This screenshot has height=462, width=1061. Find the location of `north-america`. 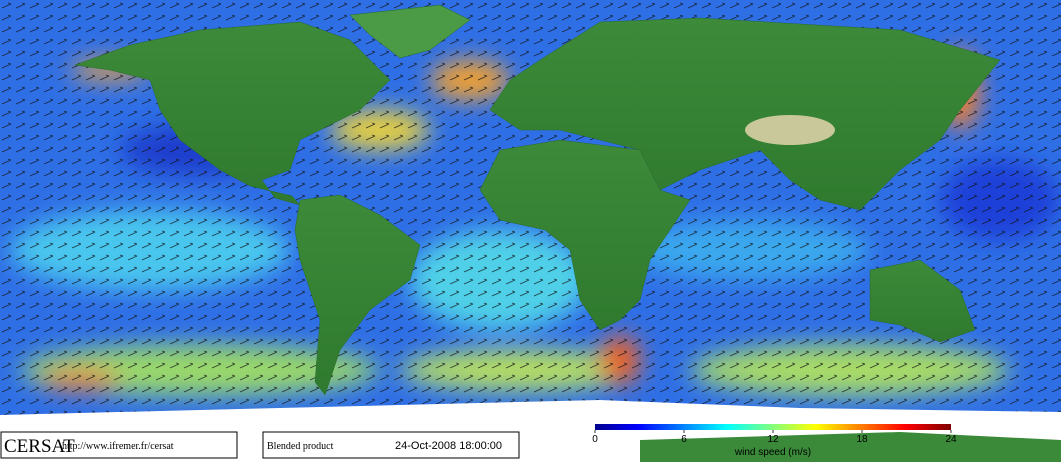

north-america is located at coordinates (232, 113).